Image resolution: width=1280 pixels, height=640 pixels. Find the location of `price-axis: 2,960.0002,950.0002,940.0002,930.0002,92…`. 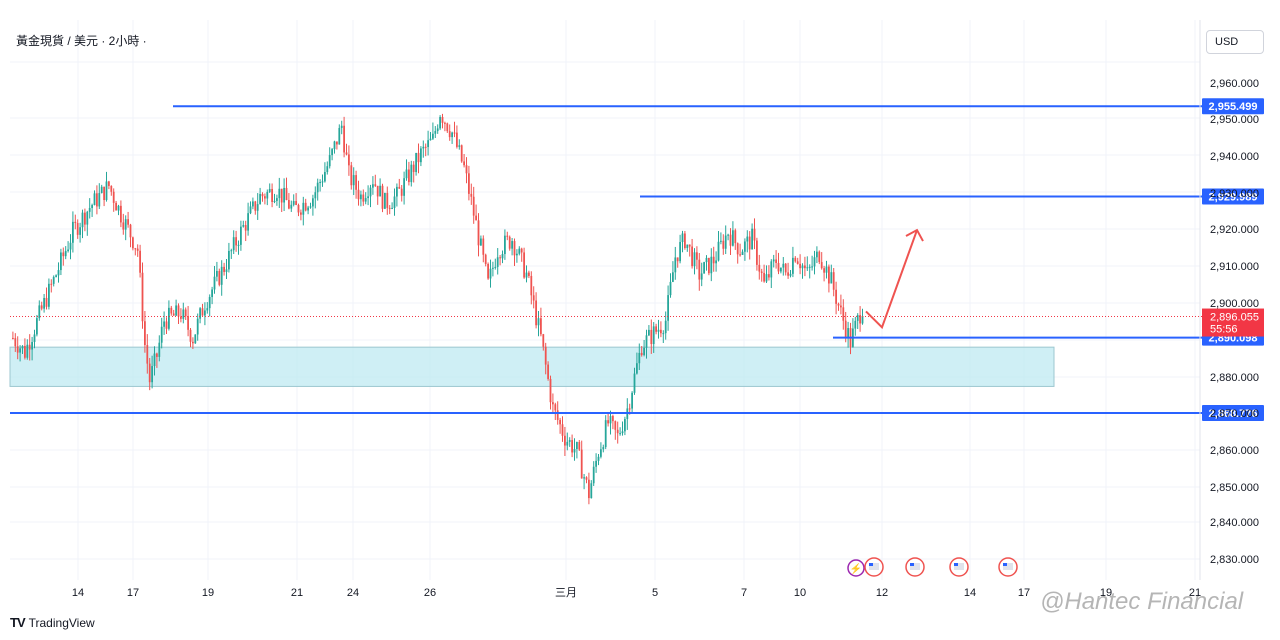

price-axis: 2,960.0002,950.0002,940.0002,930.0002,92… is located at coordinates (1229, 300).